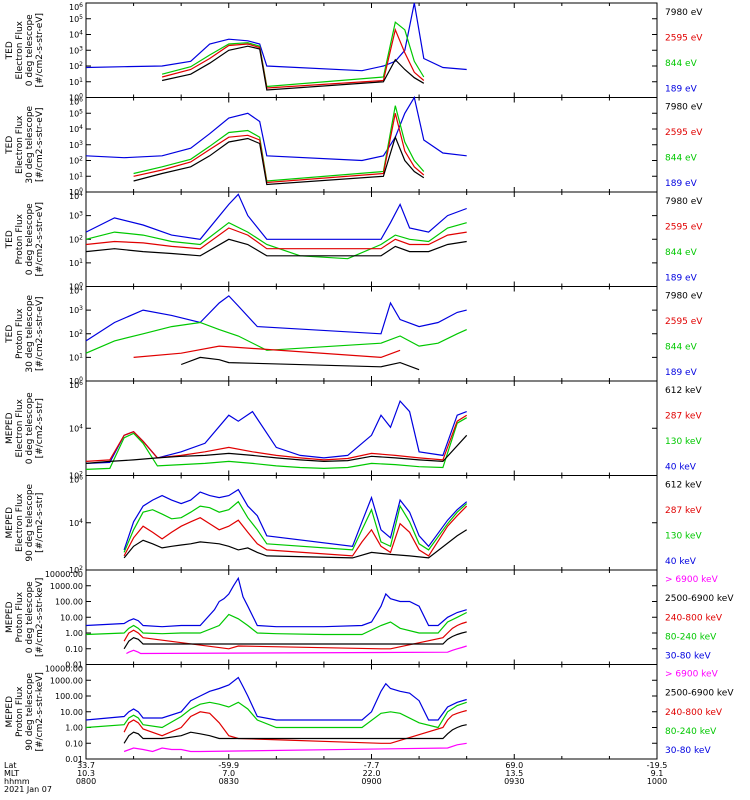 The width and height of the screenshot is (750, 800). Describe the element at coordinates (74, 759) in the screenshot. I see `y-tick-label: 0.01` at that location.